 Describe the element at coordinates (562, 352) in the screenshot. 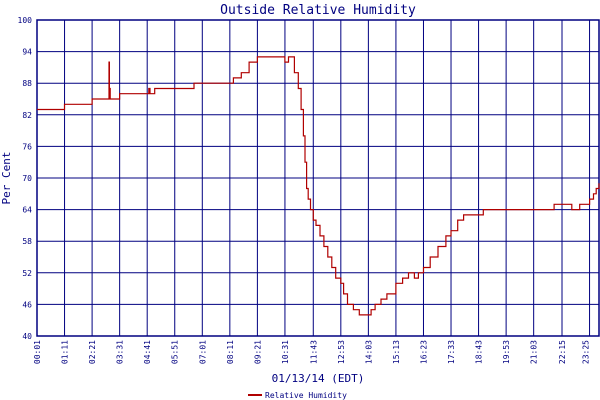

I see `x-tick-label: 22:15` at that location.